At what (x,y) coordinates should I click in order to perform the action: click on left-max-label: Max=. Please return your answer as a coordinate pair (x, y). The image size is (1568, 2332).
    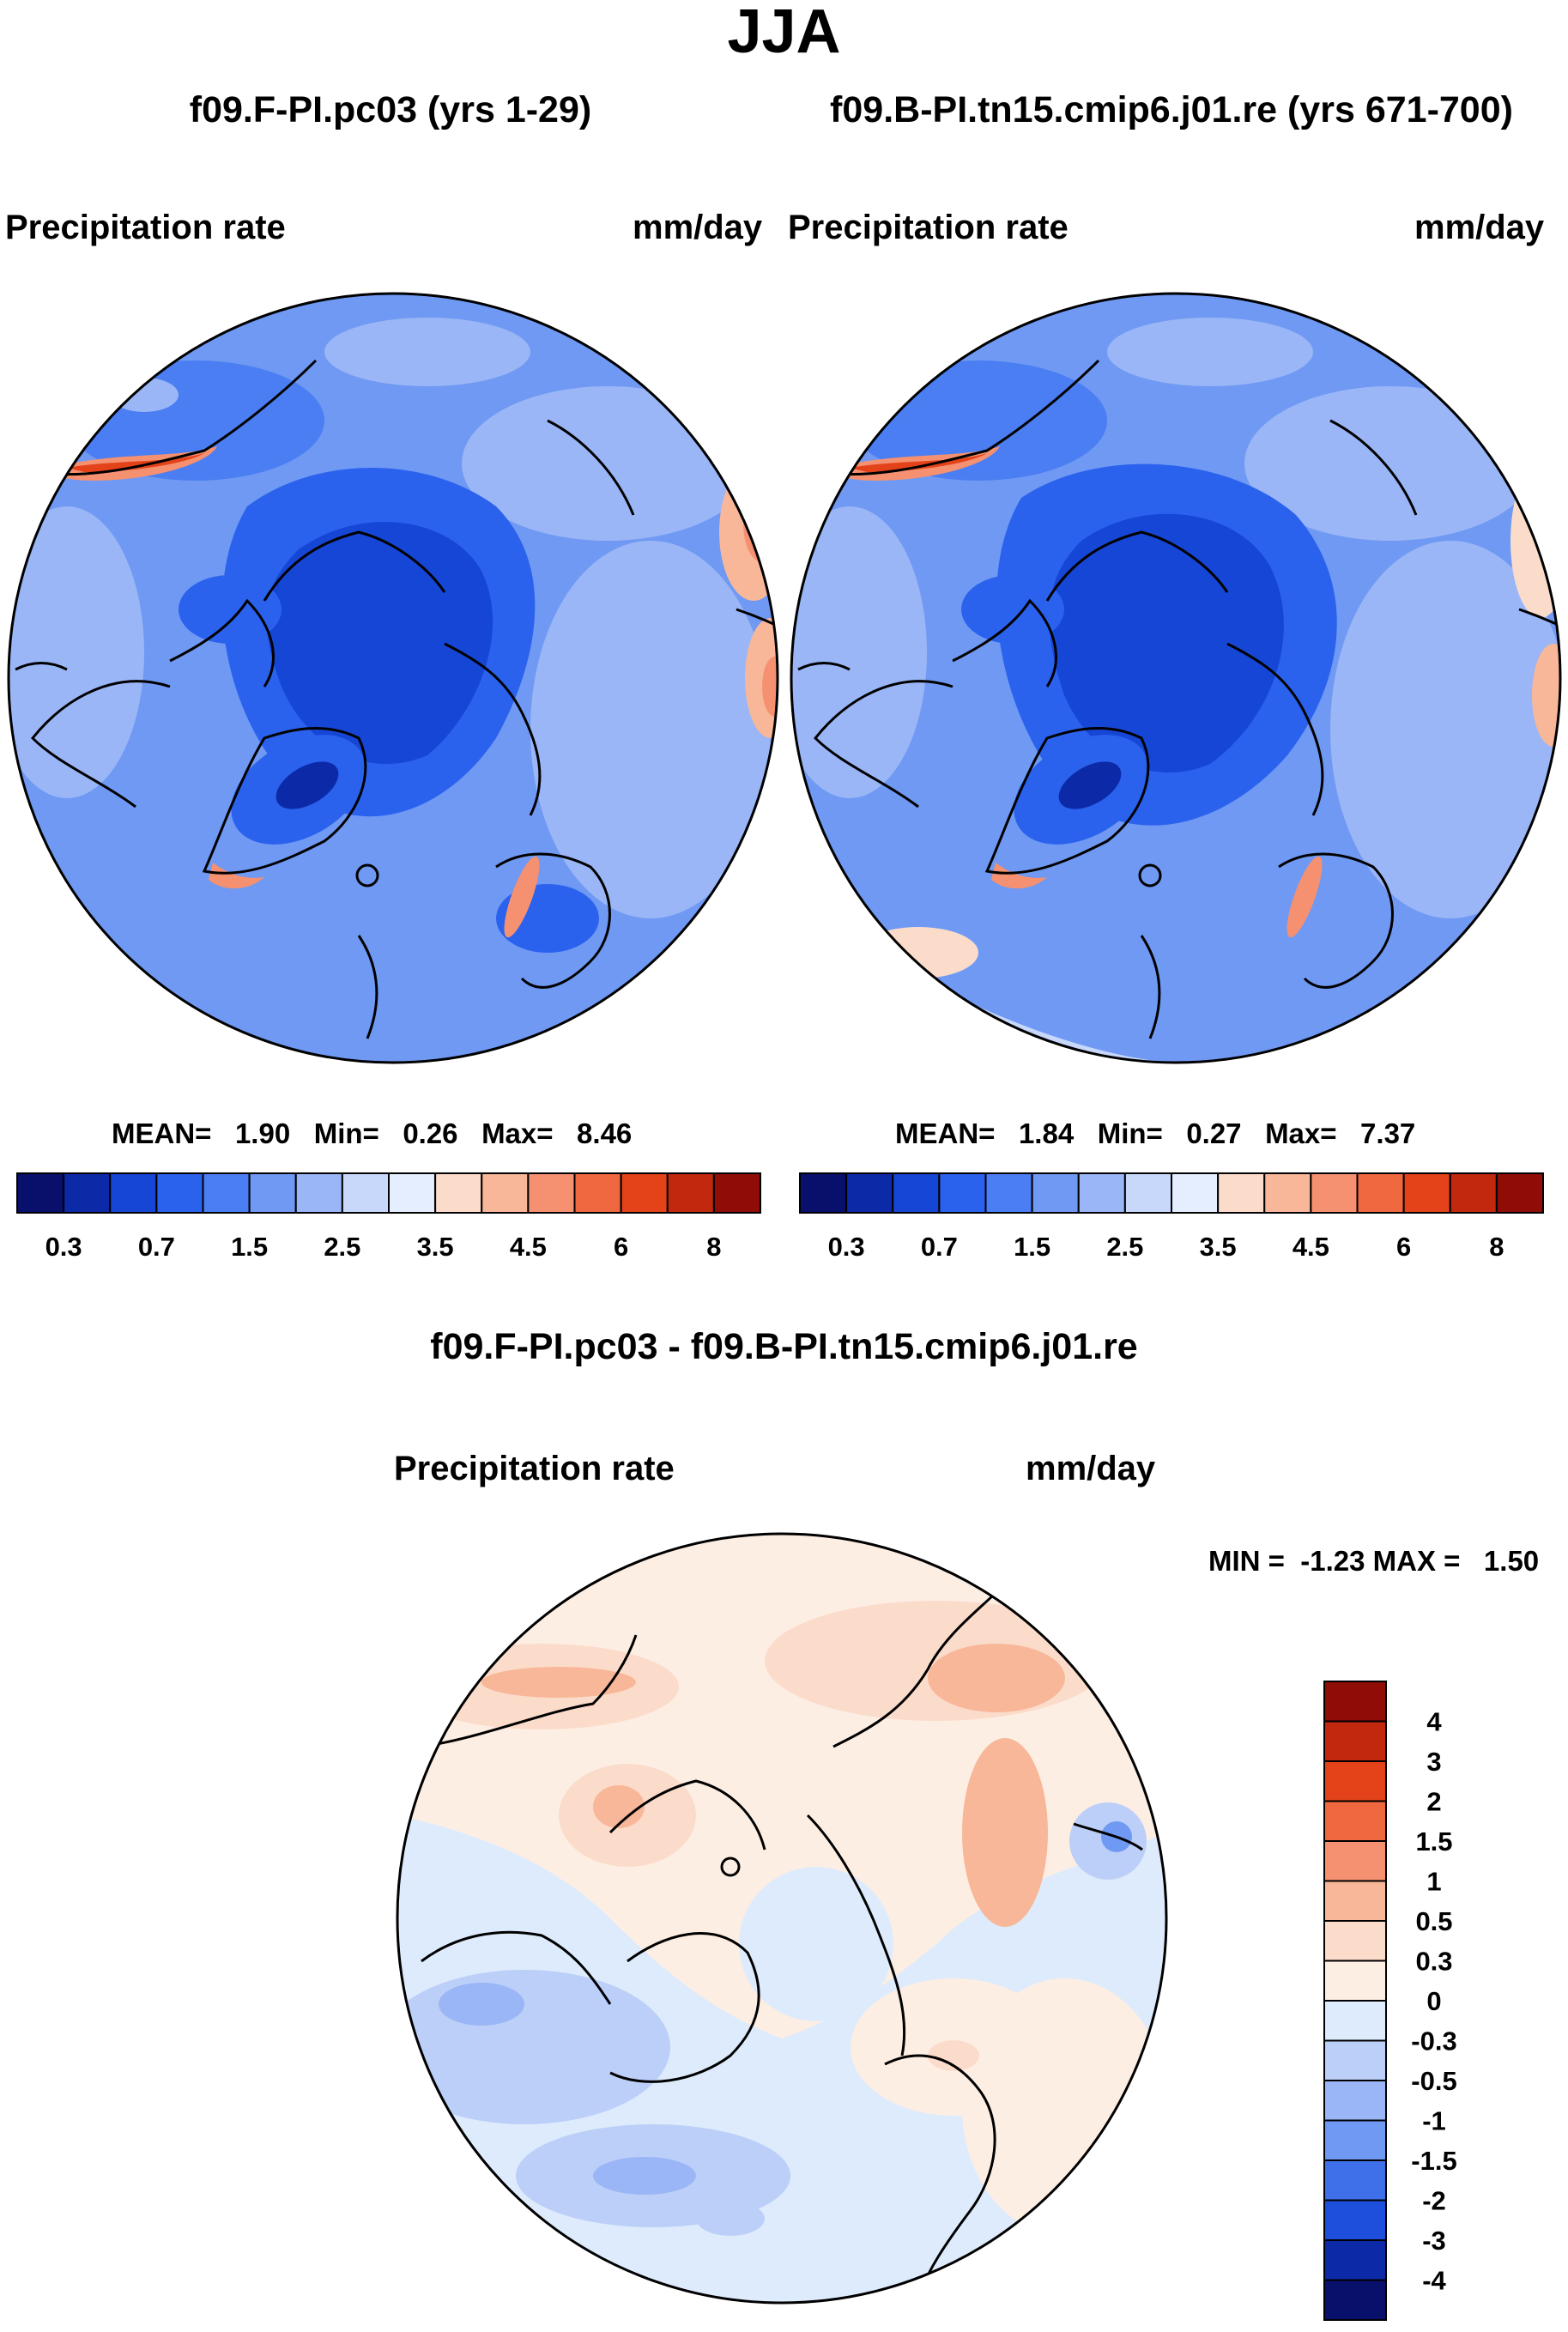
    Looking at the image, I should click on (517, 1133).